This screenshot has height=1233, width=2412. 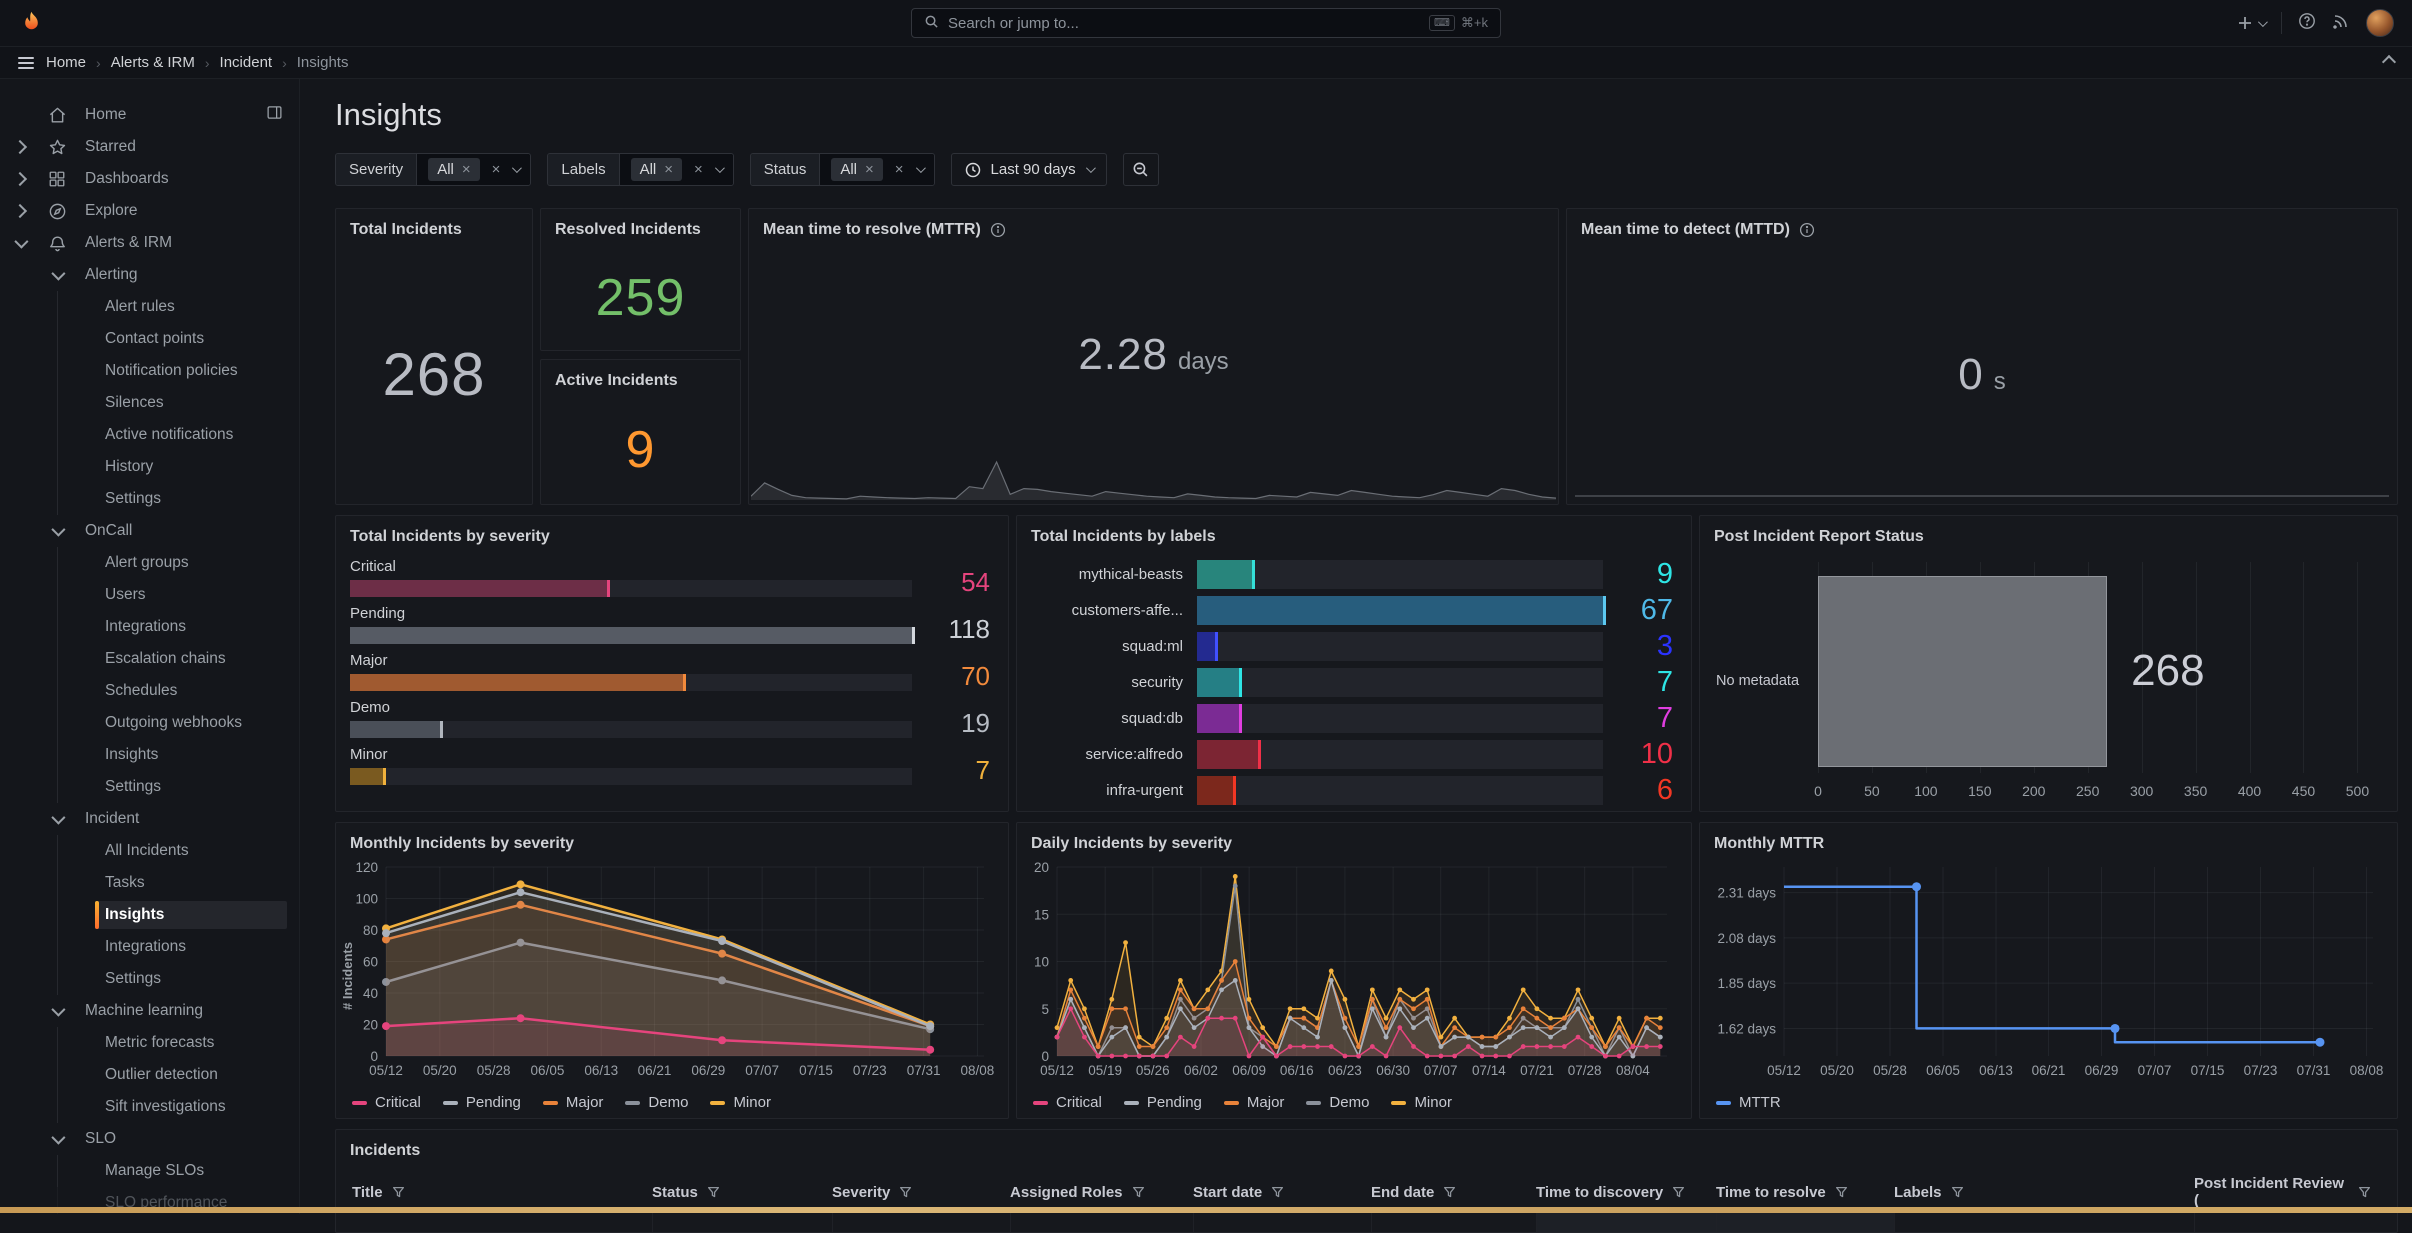 I want to click on breadcrumb-item-insights: Insights, so click(x=322, y=62).